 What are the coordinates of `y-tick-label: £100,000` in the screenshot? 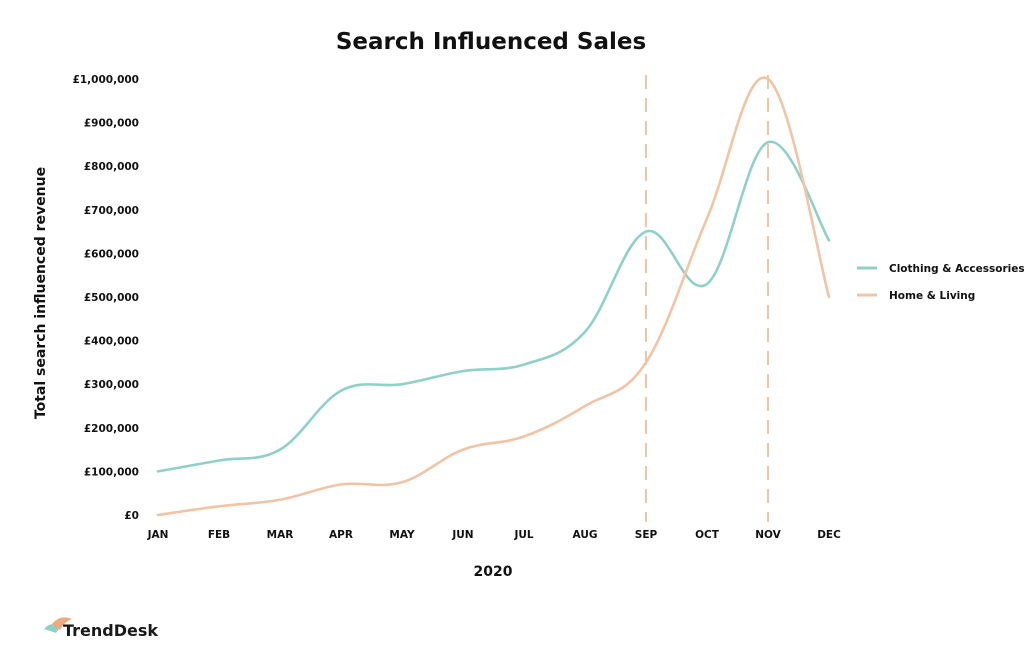 It's located at (111, 472).